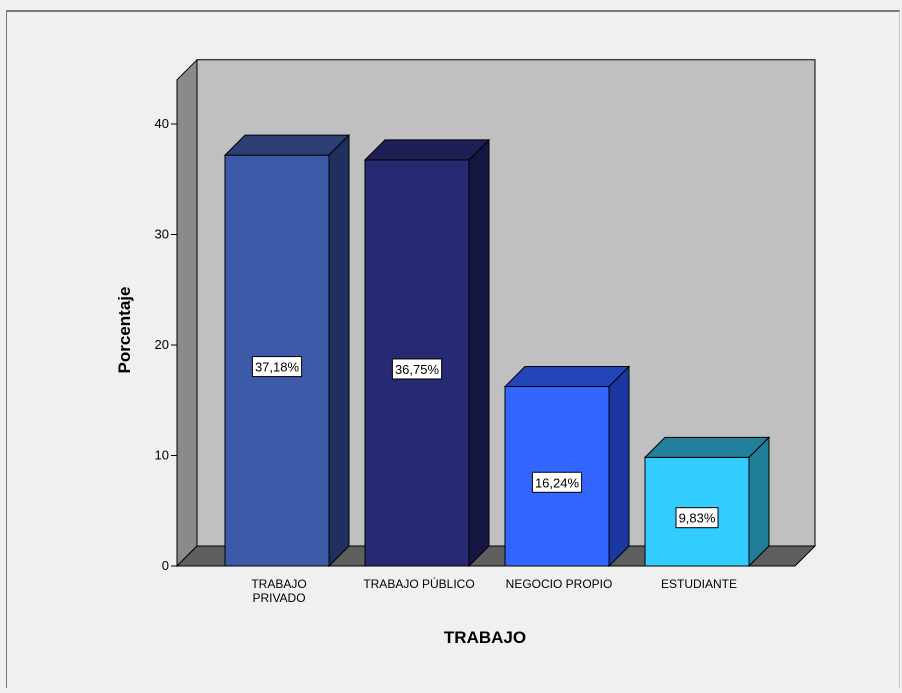 This screenshot has height=693, width=902. I want to click on y-tick-label: 0, so click(165, 565).